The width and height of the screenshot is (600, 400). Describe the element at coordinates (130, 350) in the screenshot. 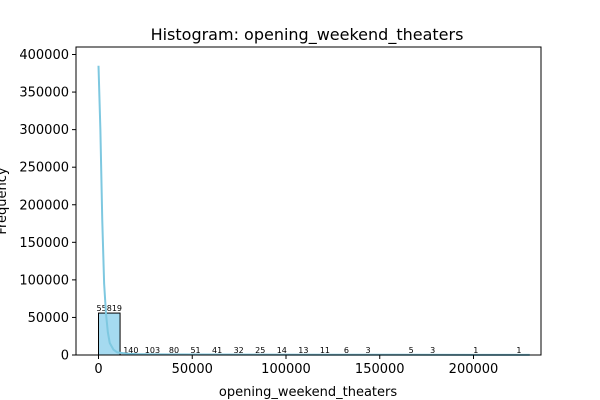

I see `bar-count-label-1: 140` at that location.